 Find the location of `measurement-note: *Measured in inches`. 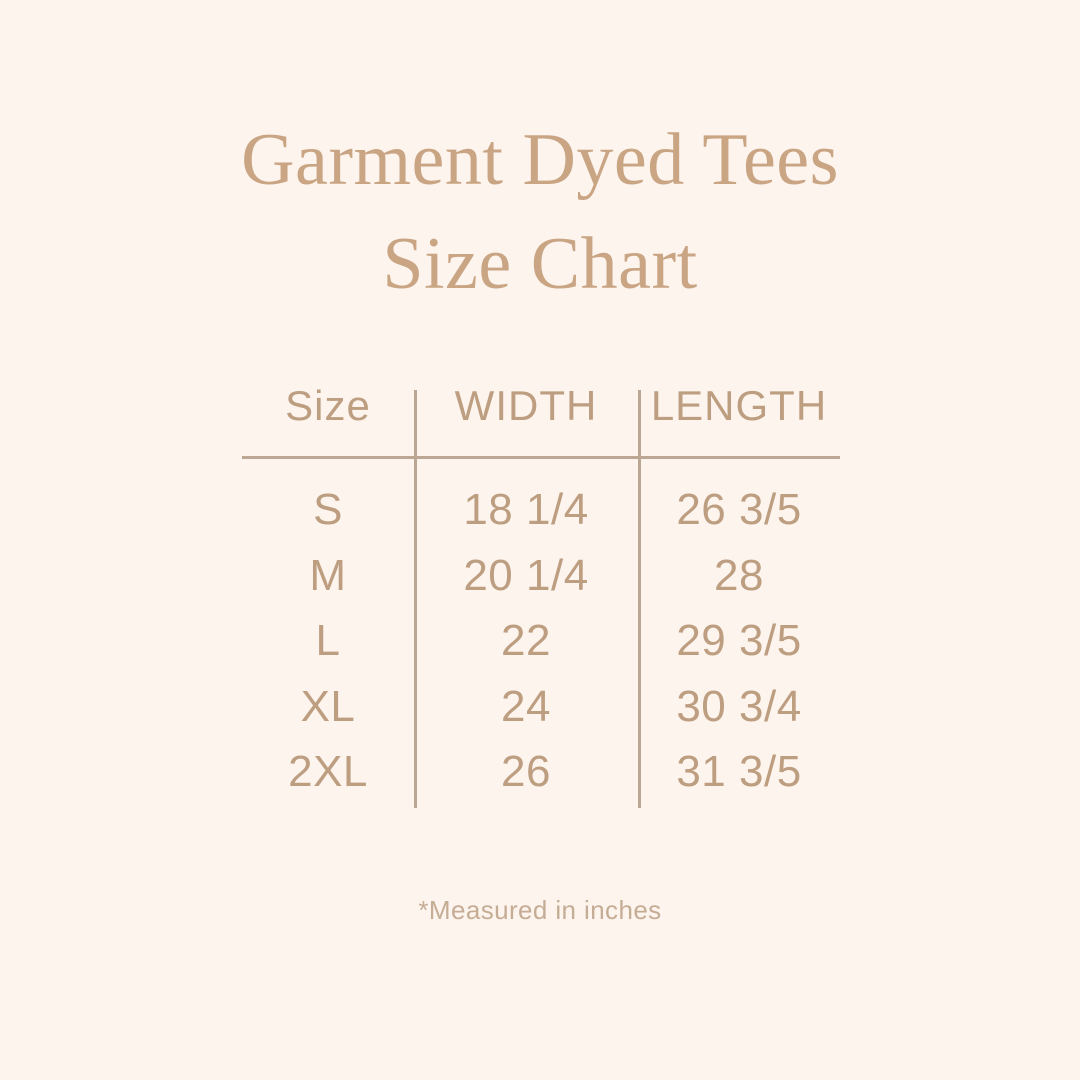

measurement-note: *Measured in inches is located at coordinates (540, 910).